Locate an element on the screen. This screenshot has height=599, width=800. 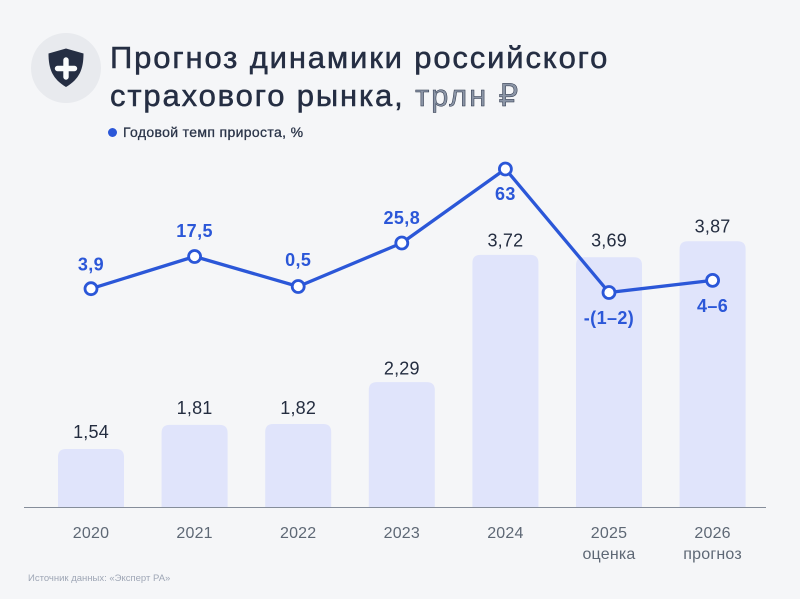
svg-text: 2024 is located at coordinates (505, 533).